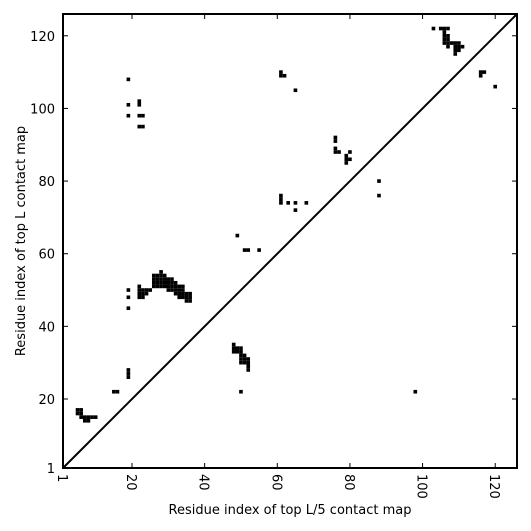 This screenshot has width=531, height=531. What do you see at coordinates (421, 486) in the screenshot?
I see `x-tick-label: 100` at bounding box center [421, 486].